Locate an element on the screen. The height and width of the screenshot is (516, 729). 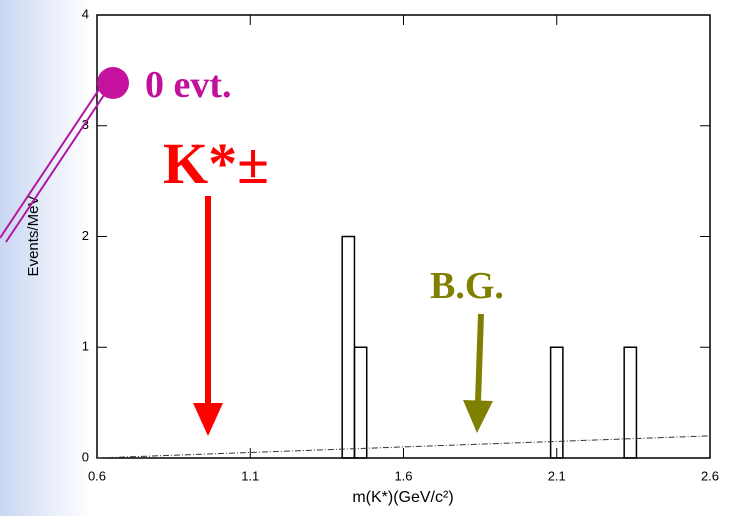
y-axis-label: Events/MeV is located at coordinates (33, 236).